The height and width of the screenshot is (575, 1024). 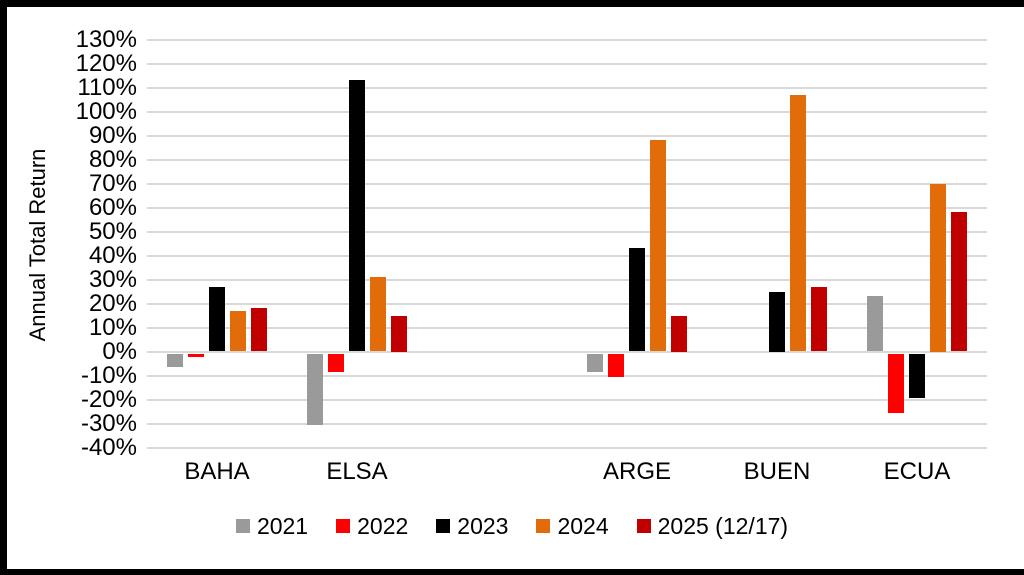 I want to click on legend: 2021 2022 2023 2024 2025 (12/17), so click(x=512, y=526).